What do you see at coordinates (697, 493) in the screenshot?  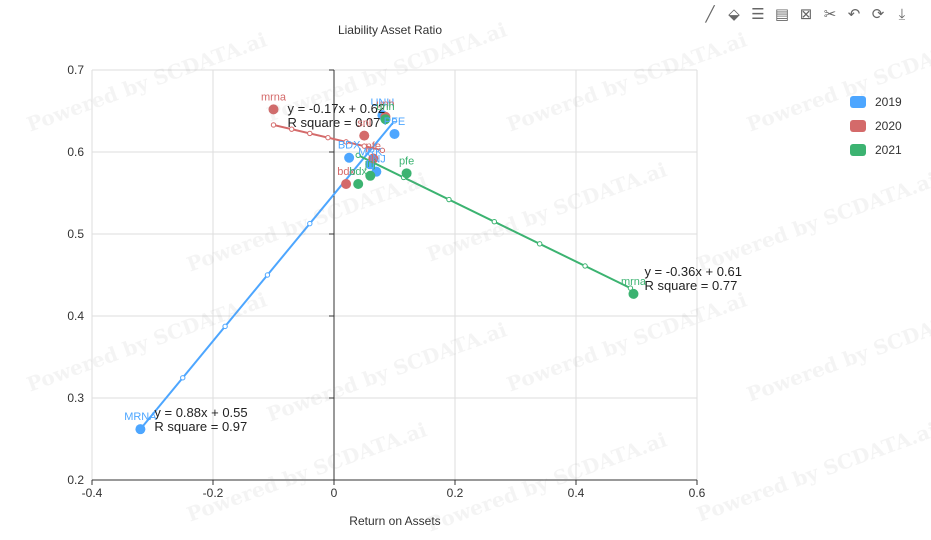 I see `x-tick-label: 0.6` at bounding box center [697, 493].